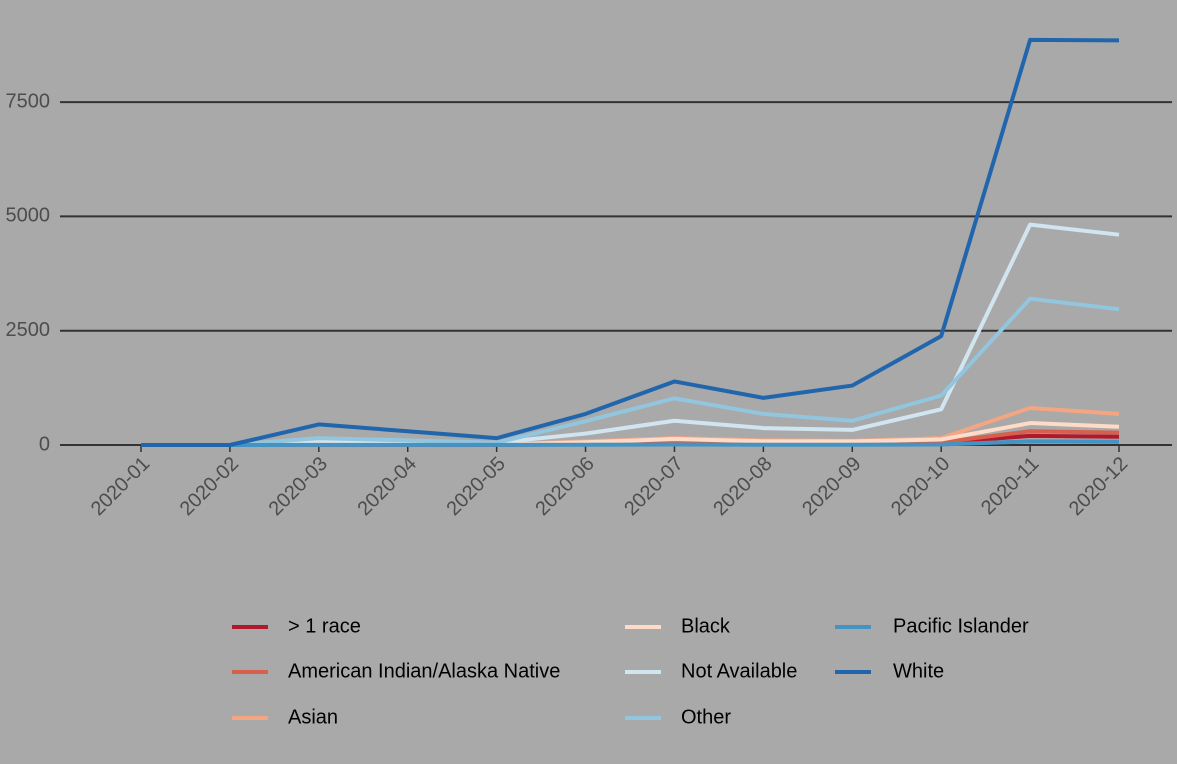 The height and width of the screenshot is (764, 1177). I want to click on legend-label: Asian, so click(313, 717).